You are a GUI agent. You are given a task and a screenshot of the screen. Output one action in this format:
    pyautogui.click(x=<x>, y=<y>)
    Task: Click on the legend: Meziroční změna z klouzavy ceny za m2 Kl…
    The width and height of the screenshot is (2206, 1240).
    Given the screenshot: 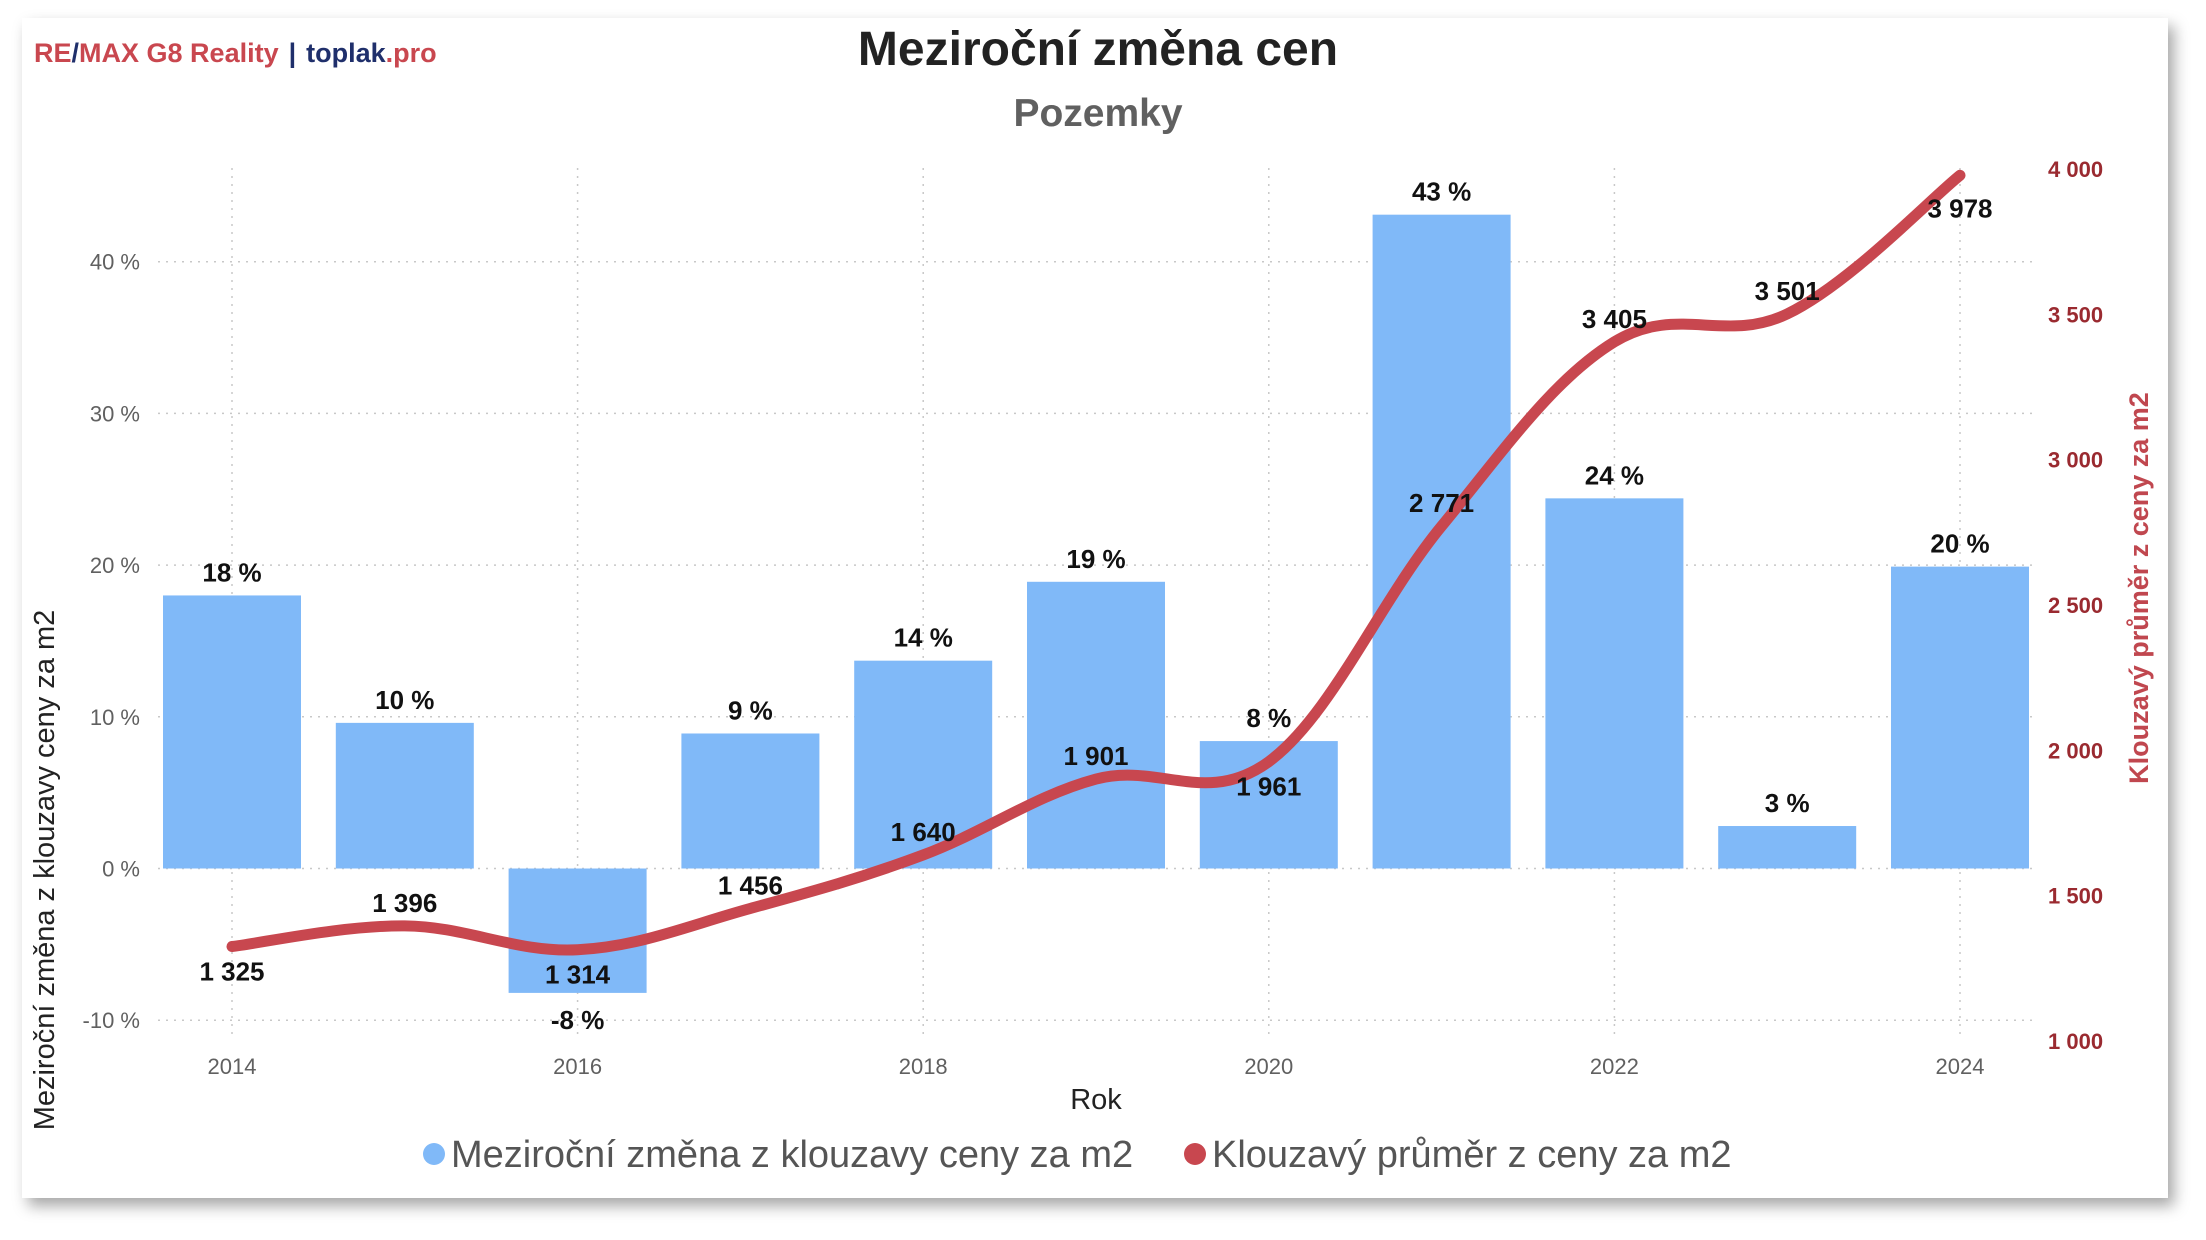 What is the action you would take?
    pyautogui.click(x=1077, y=1155)
    